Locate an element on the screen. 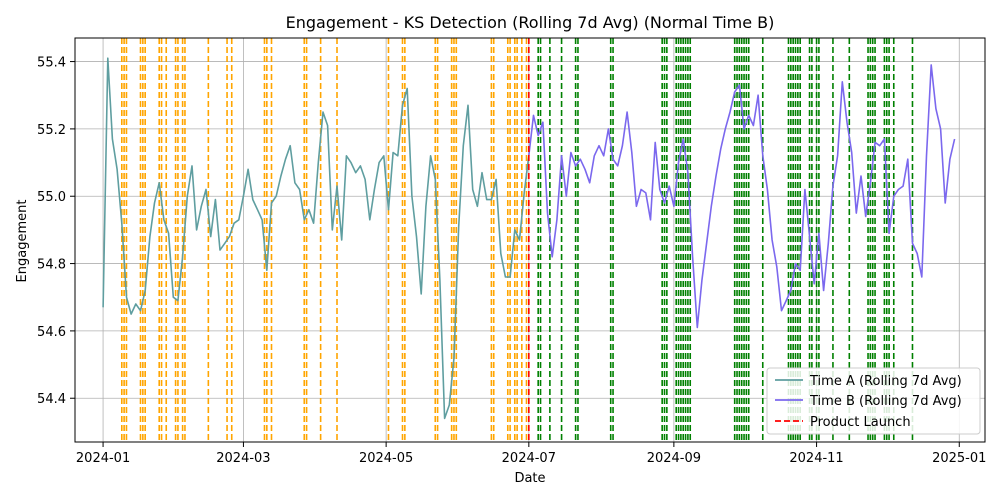 This screenshot has height=500, width=1000. x-tick-label: 2025-01 is located at coordinates (959, 458).